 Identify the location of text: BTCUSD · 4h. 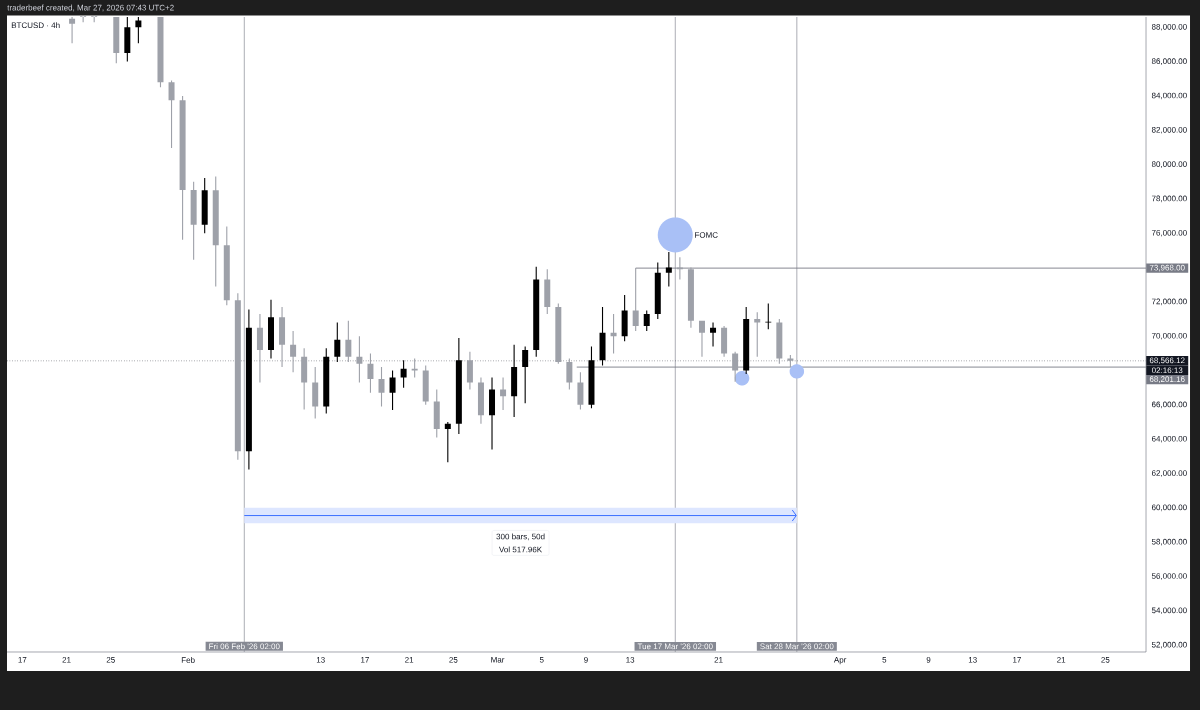
(35, 25).